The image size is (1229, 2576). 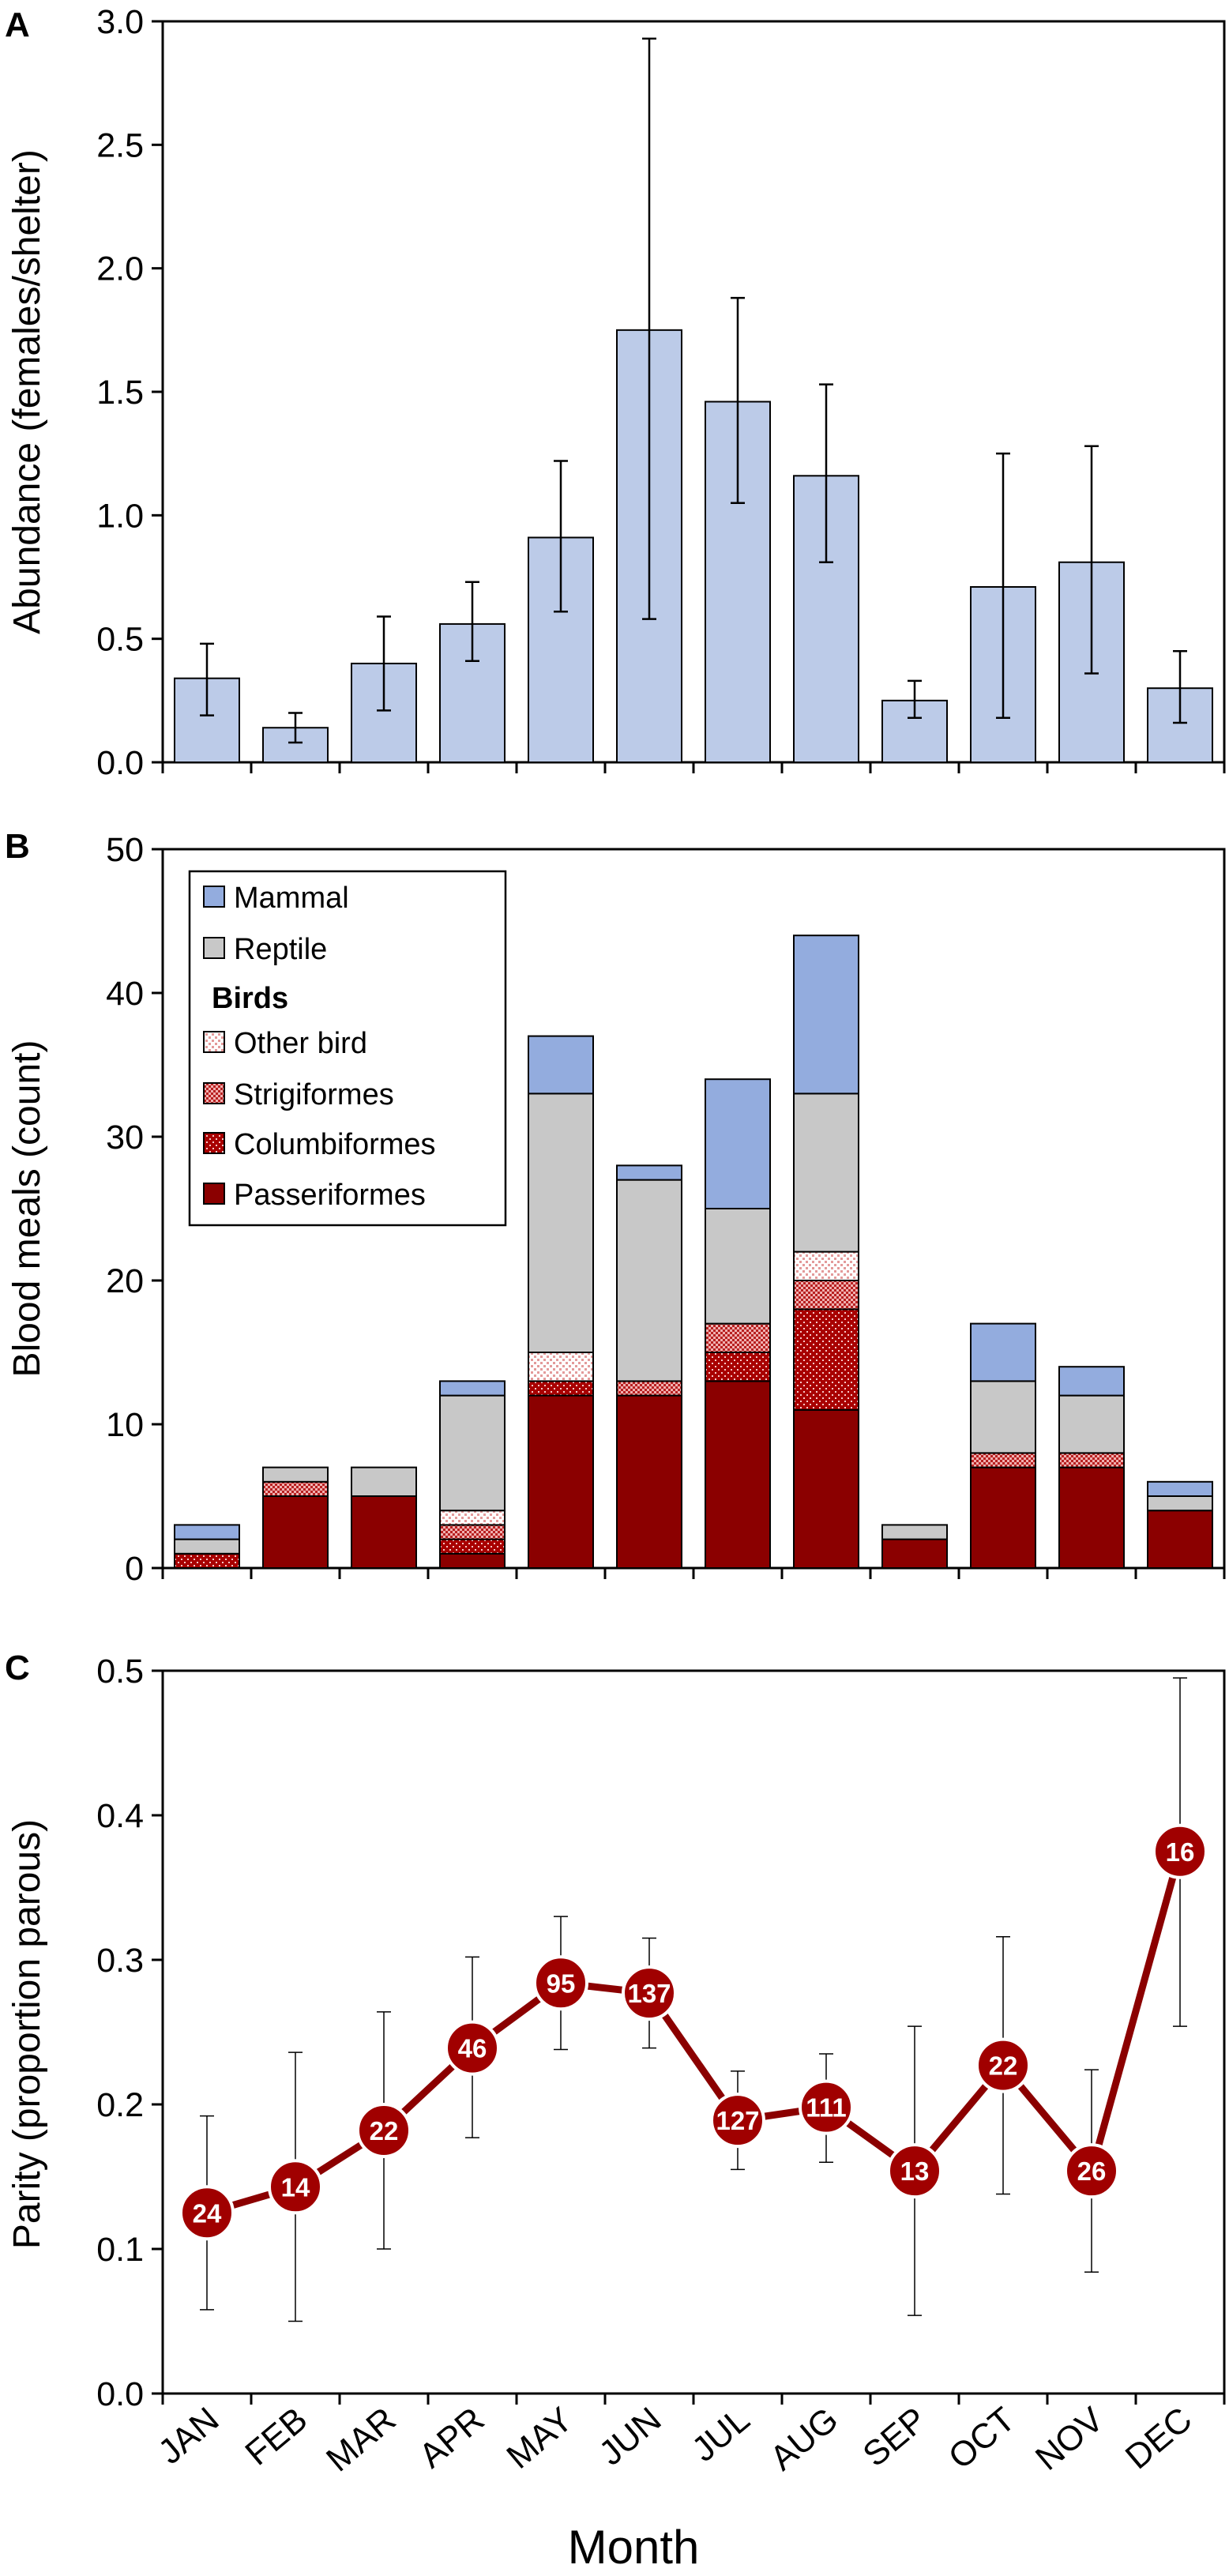 I want to click on parity-sample-size-label: 26, so click(x=1092, y=2171).